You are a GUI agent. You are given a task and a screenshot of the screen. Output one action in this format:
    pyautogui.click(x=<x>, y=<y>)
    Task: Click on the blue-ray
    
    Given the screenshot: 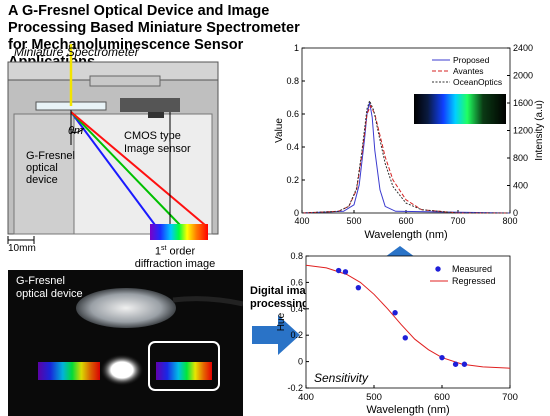 What is the action you would take?
    pyautogui.click(x=113, y=168)
    